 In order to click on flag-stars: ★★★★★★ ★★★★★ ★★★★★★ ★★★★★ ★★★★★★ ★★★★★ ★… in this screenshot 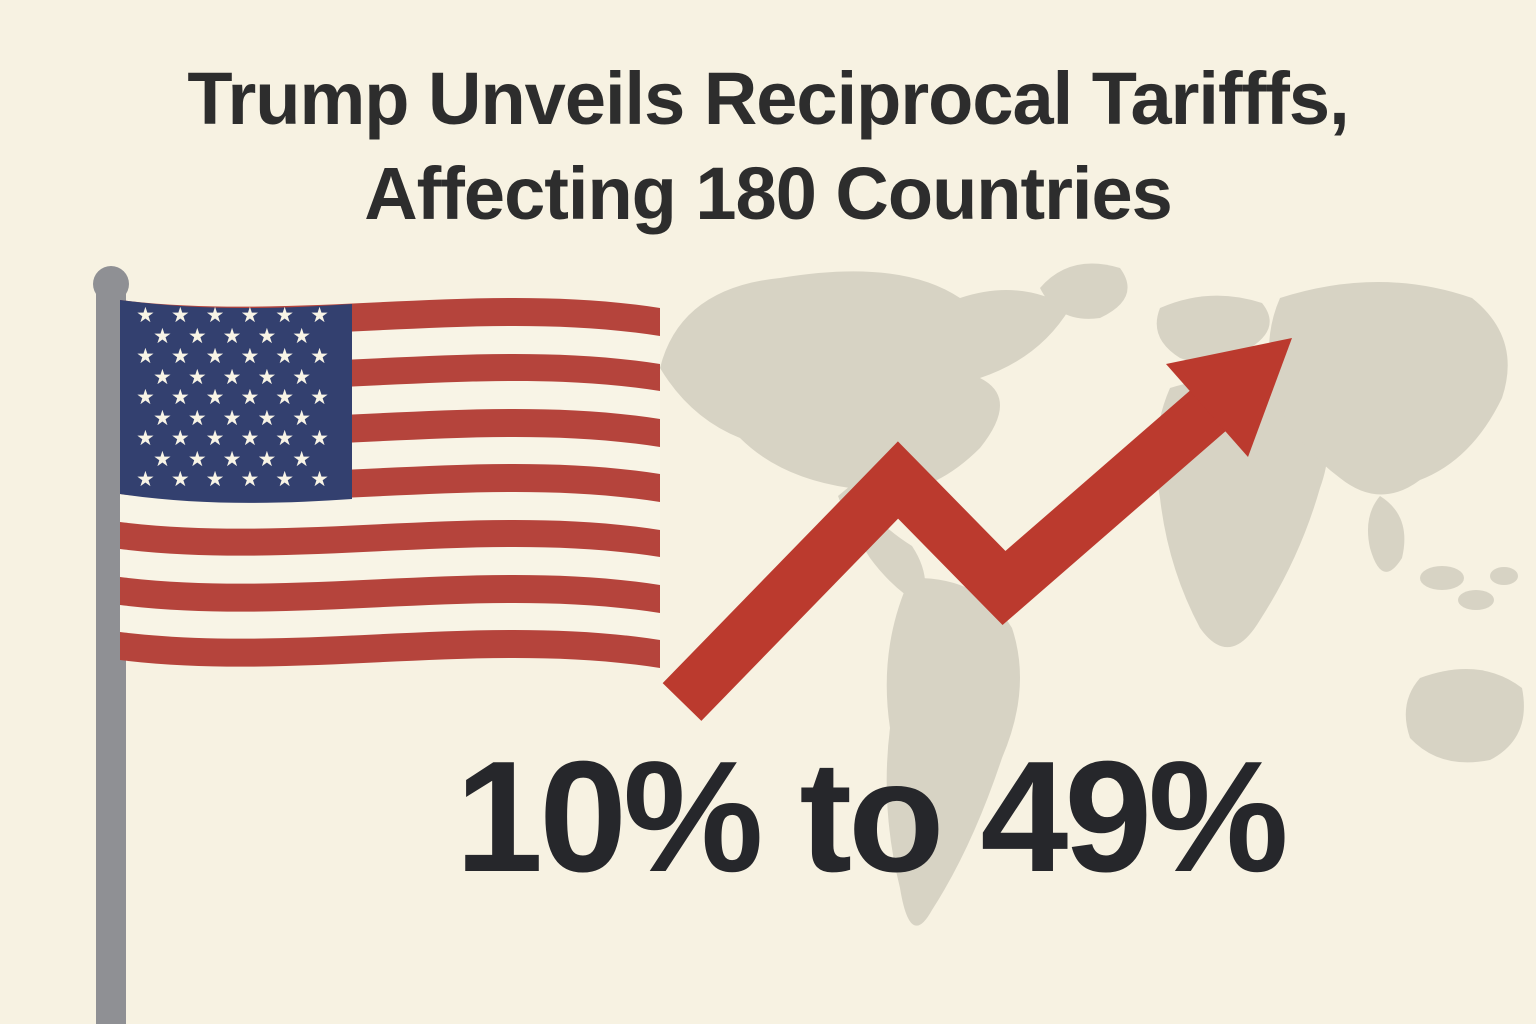, I will do `click(240, 397)`.